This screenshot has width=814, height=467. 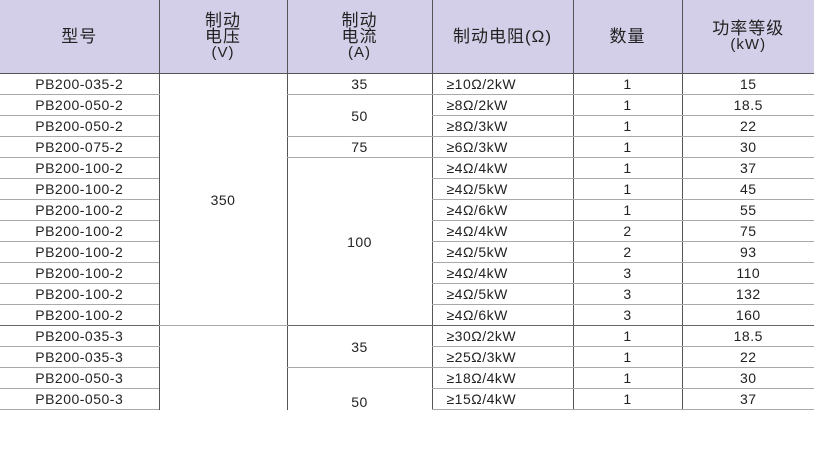 What do you see at coordinates (747, 210) in the screenshot?
I see `power-cell: 55` at bounding box center [747, 210].